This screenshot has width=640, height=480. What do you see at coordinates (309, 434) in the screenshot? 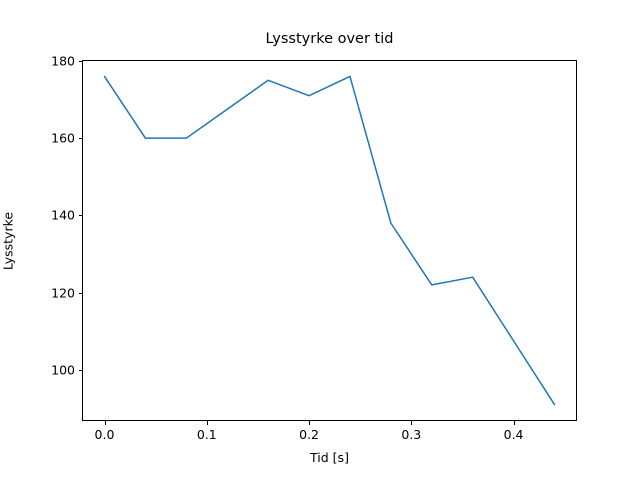
I see `x-tick-label: 0.2` at bounding box center [309, 434].